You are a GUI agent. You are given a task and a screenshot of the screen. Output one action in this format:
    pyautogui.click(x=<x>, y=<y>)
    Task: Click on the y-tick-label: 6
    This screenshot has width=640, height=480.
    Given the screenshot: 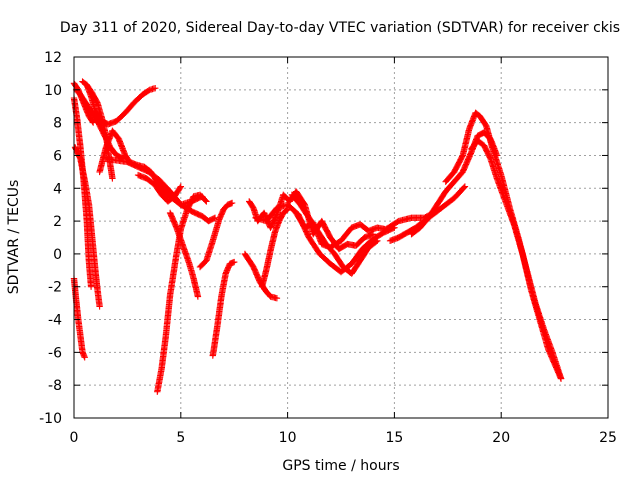 What is the action you would take?
    pyautogui.click(x=57, y=156)
    